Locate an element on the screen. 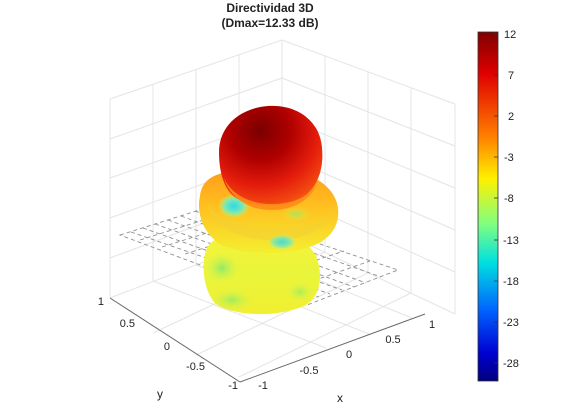  y-tick-label: -0.5 is located at coordinates (195, 367).